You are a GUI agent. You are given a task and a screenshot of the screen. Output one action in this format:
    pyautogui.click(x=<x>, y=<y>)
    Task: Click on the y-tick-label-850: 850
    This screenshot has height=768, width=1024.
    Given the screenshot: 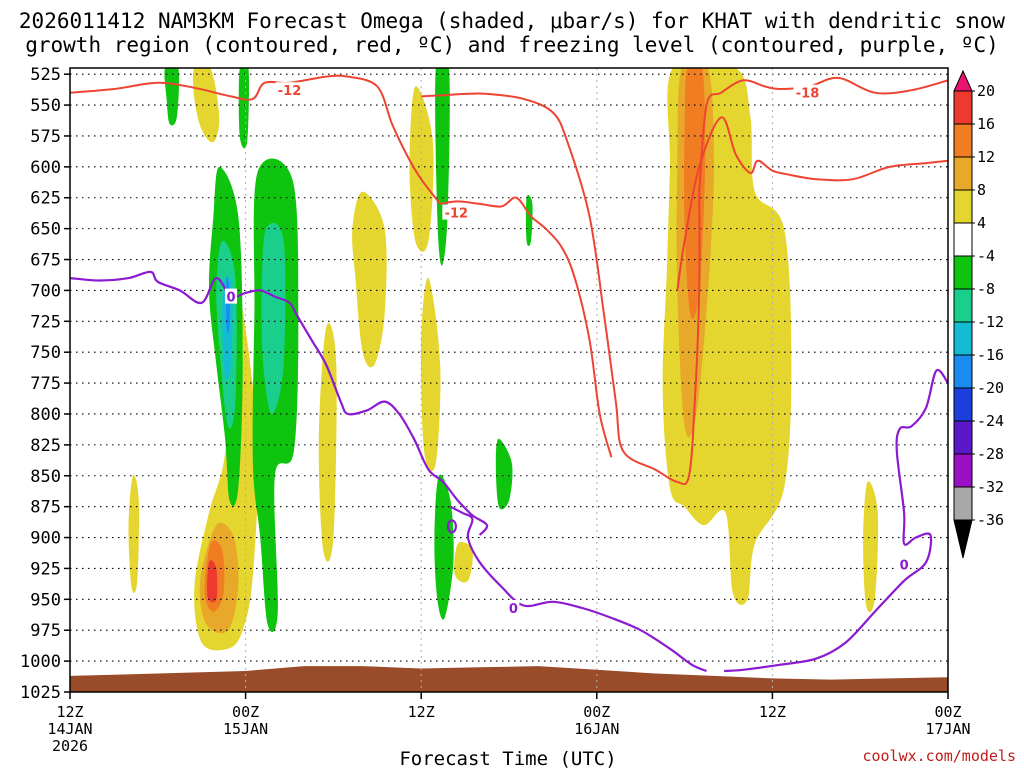 What is the action you would take?
    pyautogui.click(x=45, y=477)
    